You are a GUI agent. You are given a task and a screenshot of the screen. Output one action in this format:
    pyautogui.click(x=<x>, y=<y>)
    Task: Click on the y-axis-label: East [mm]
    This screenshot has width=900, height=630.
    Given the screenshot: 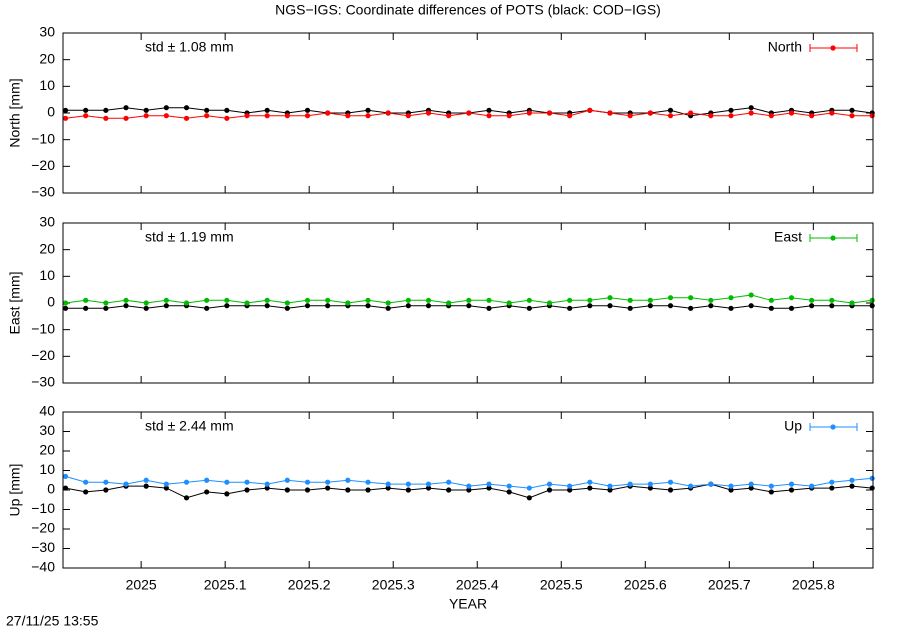 What is the action you would take?
    pyautogui.click(x=15, y=302)
    